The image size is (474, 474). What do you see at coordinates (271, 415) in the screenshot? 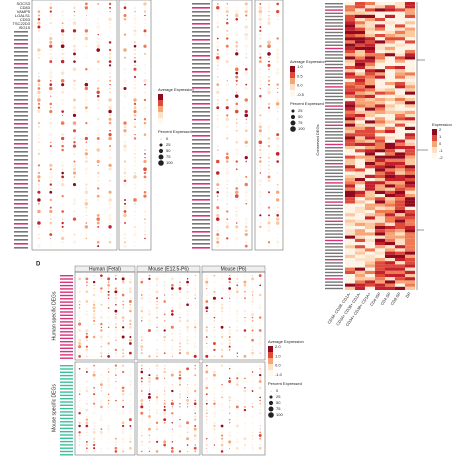
I see `size-key` at bounding box center [271, 415].